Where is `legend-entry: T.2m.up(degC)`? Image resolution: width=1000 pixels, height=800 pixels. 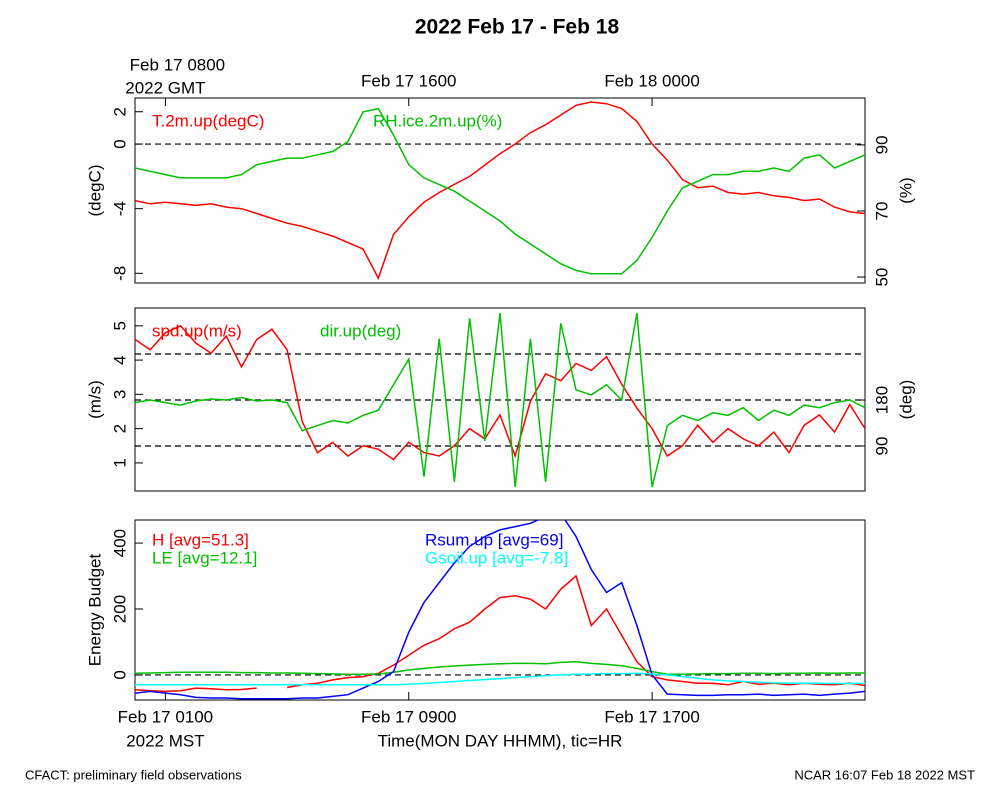
legend-entry: T.2m.up(degC) is located at coordinates (208, 120).